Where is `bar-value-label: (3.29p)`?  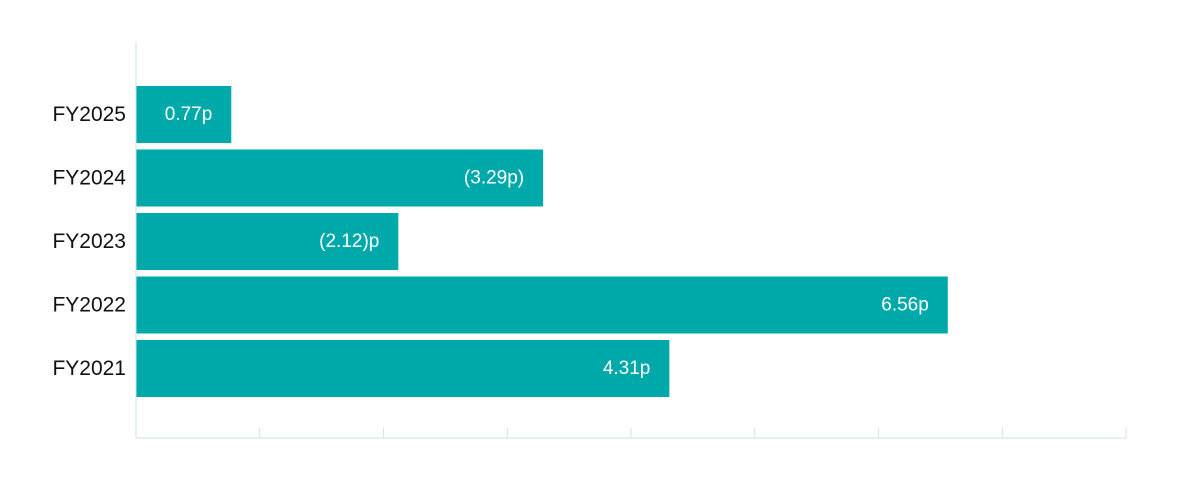 bar-value-label: (3.29p) is located at coordinates (494, 178).